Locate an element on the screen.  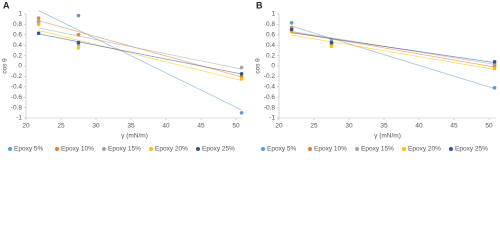
panel-label: B is located at coordinates (259, 5).